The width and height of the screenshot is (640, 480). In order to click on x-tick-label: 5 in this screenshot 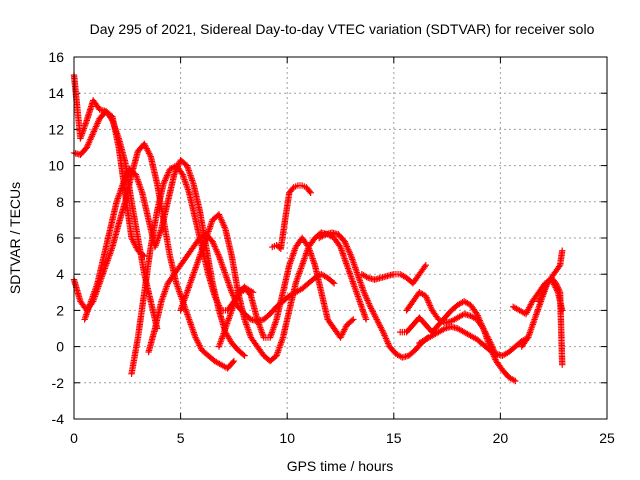, I will do `click(181, 438)`.